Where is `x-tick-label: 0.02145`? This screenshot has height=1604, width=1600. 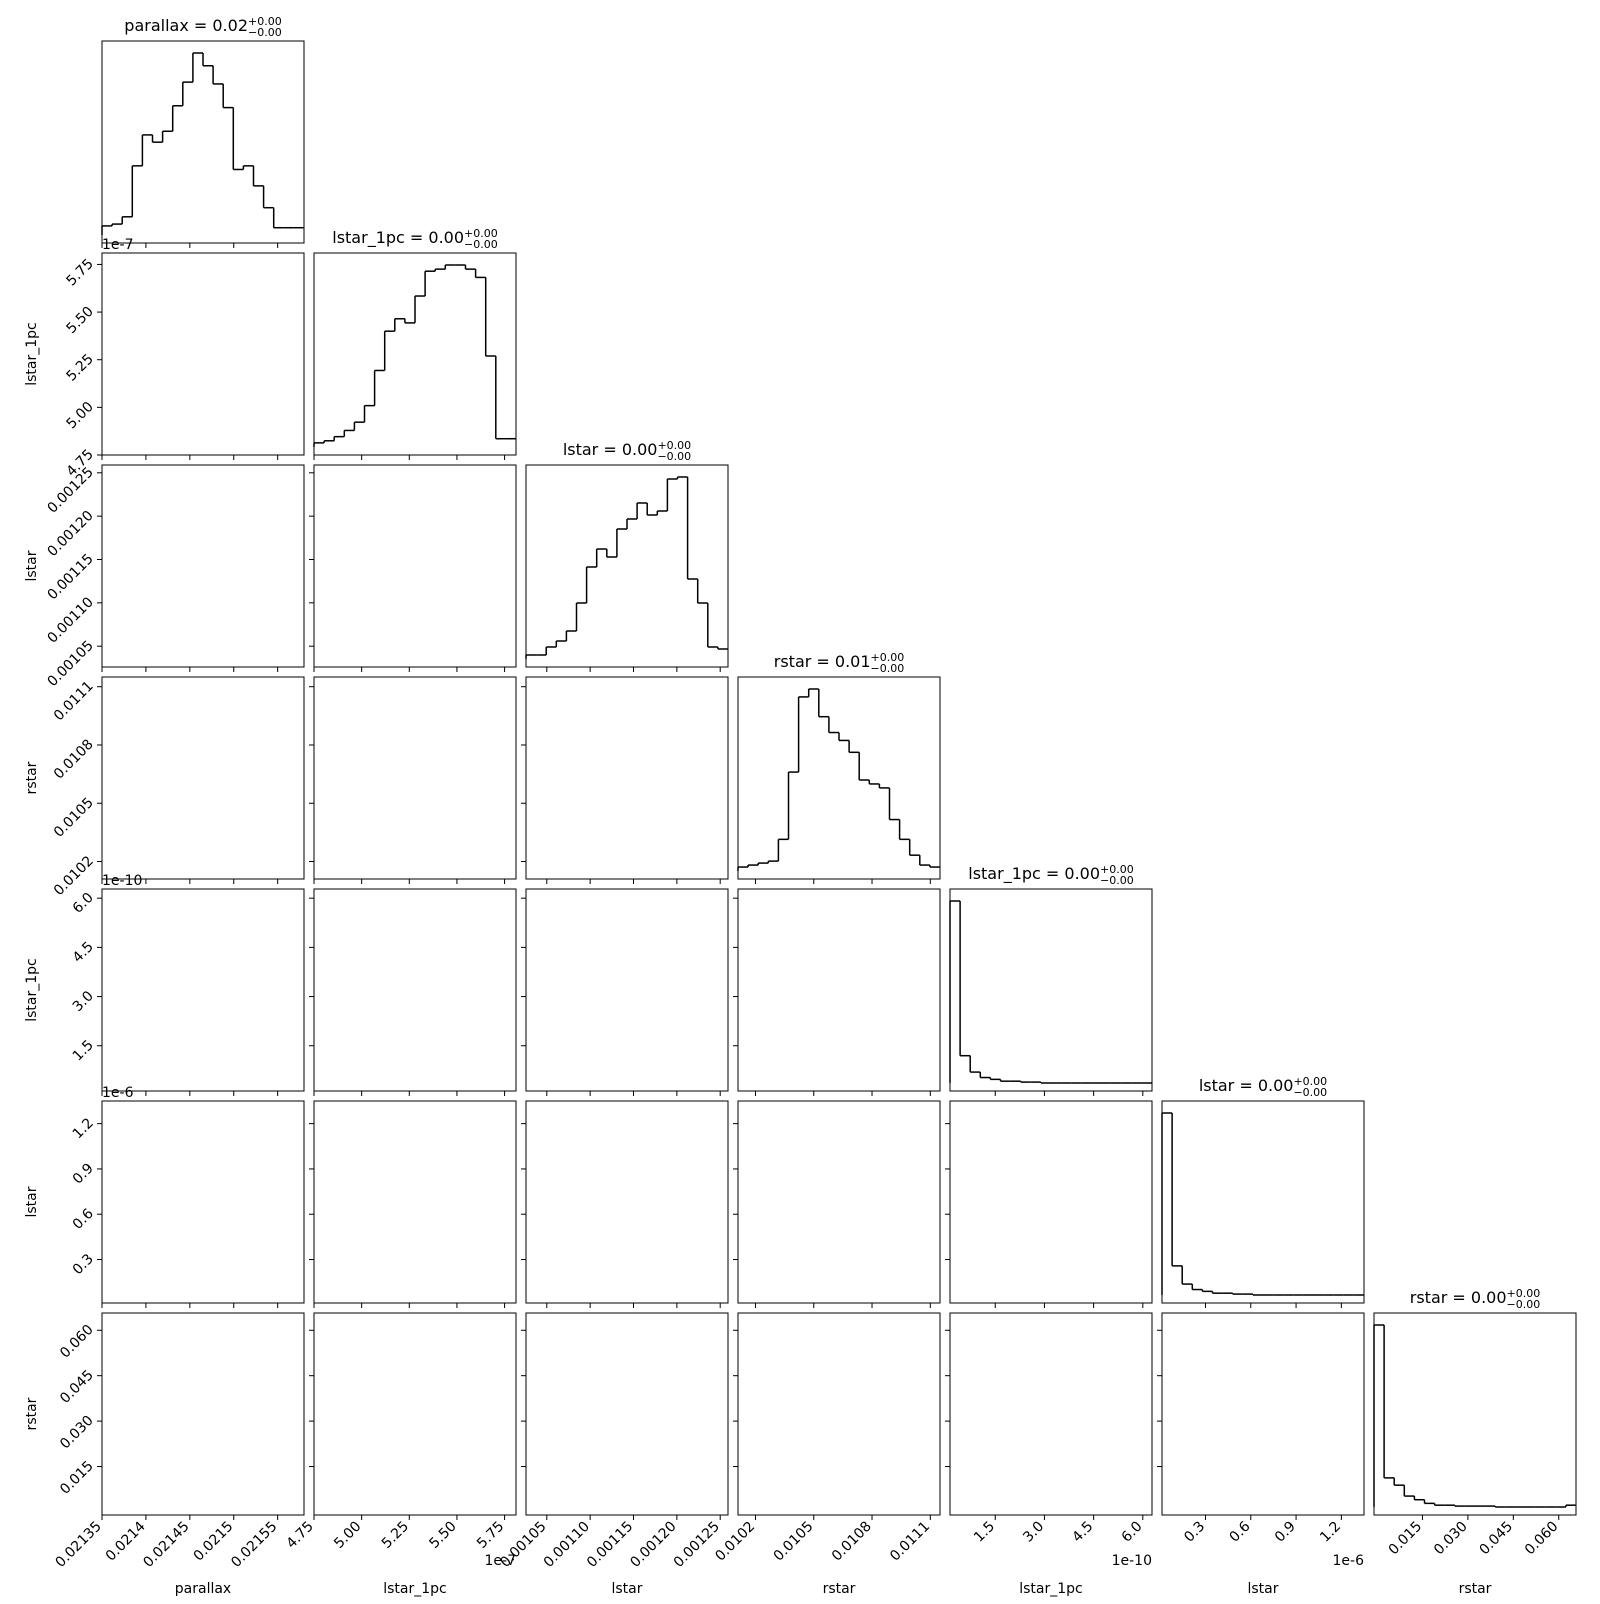
x-tick-label: 0.02145 is located at coordinates (166, 1545).